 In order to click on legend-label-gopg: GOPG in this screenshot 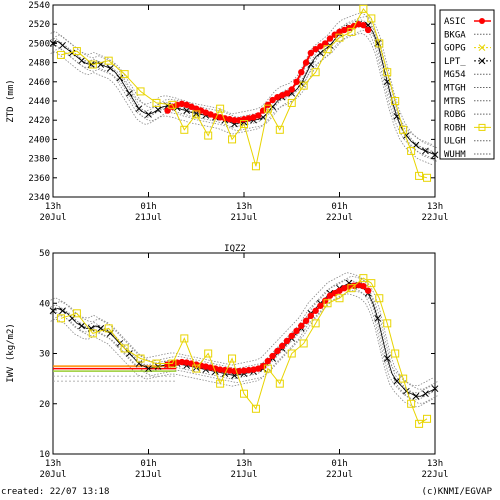, I will do `click(455, 49)`.